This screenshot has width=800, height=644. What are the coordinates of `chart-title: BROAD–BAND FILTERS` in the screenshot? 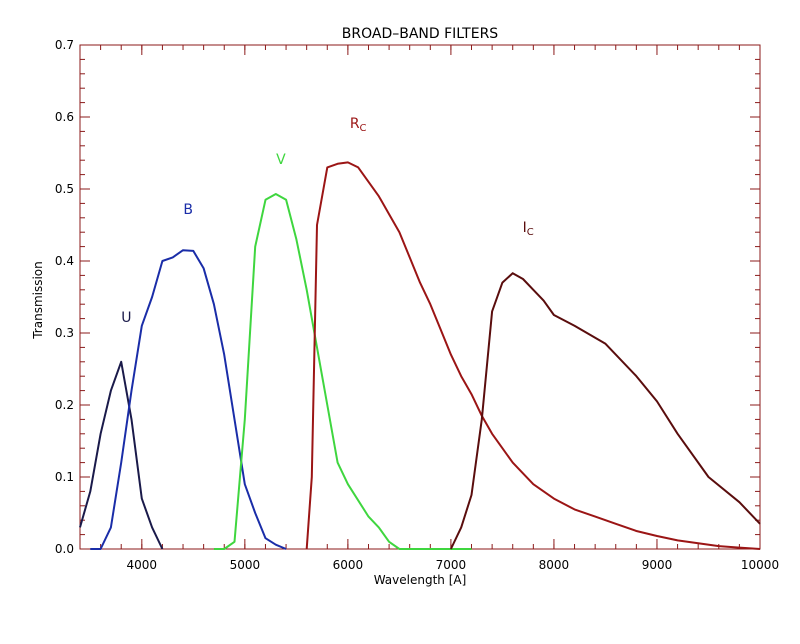 It's located at (420, 34).